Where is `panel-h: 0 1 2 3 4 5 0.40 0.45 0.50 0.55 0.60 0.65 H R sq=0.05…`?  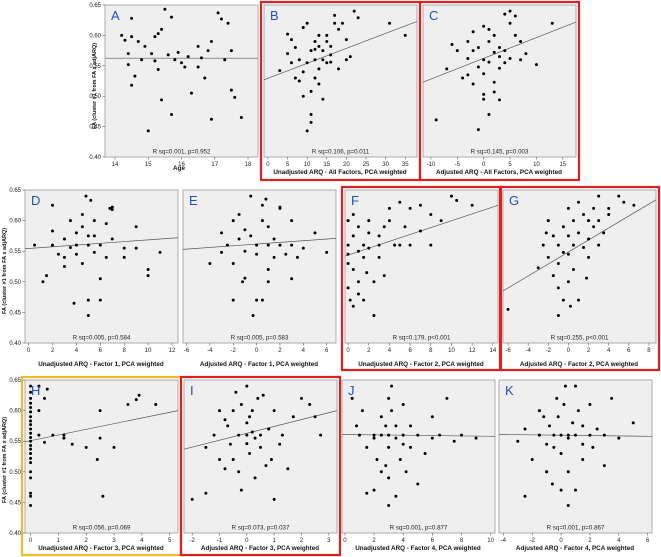
panel-h: 0 1 2 3 4 5 0.40 0.45 0.50 0.55 0.60 0.65 H R sq=0.05… is located at coordinates (94, 465).